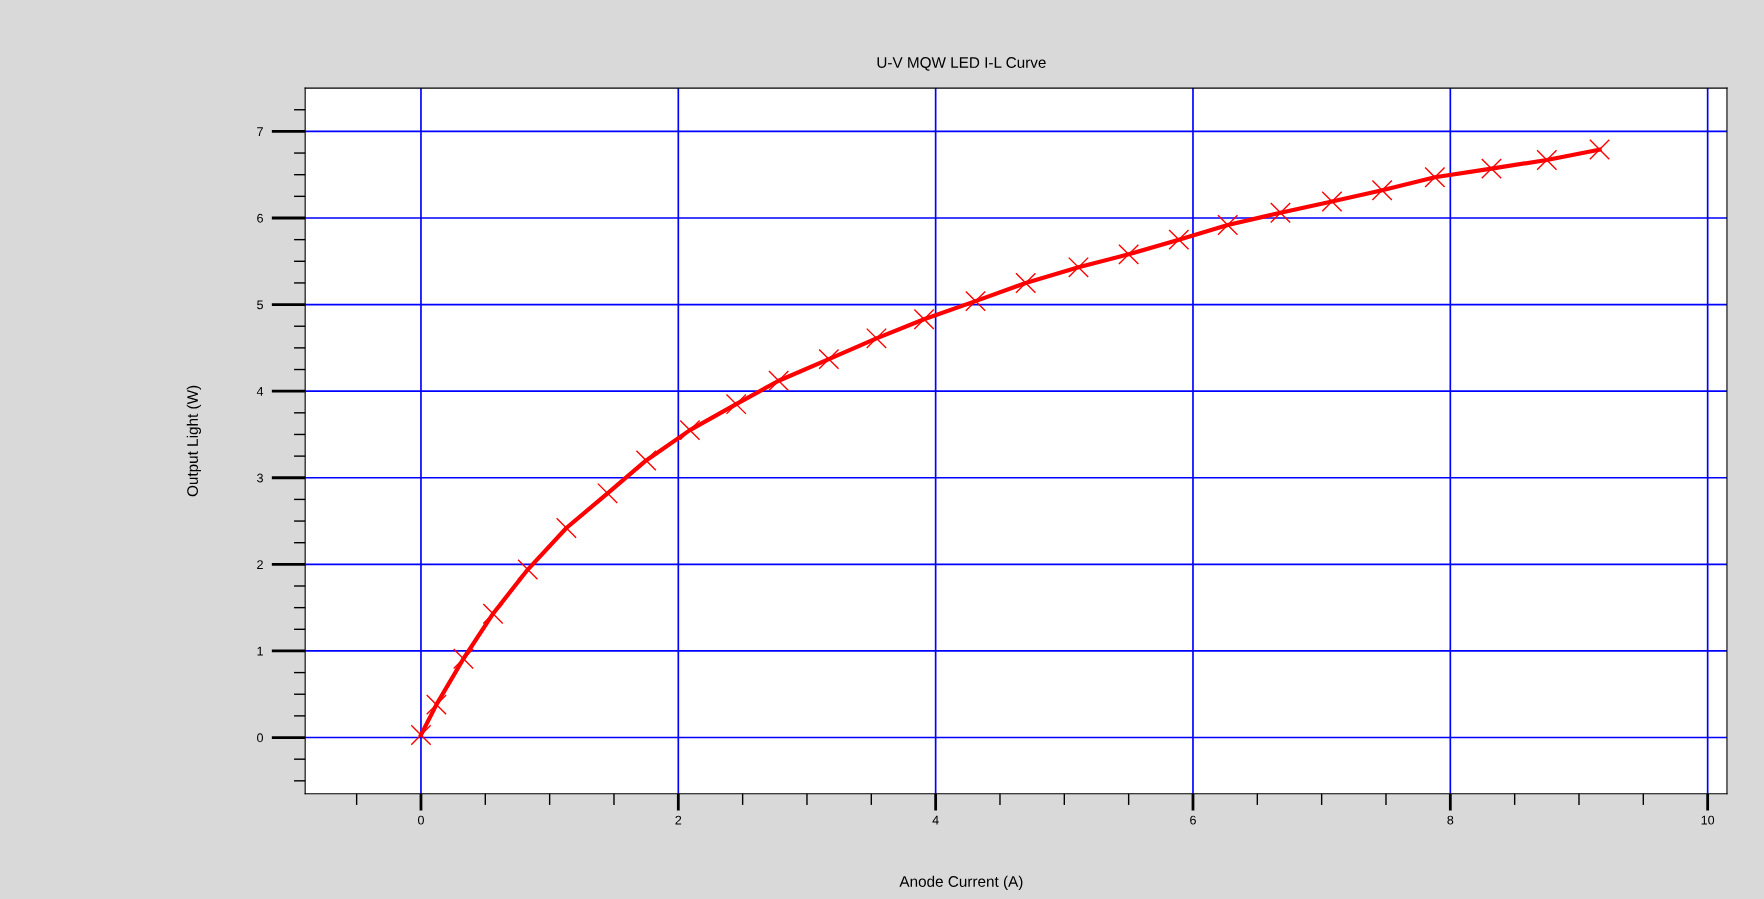 This screenshot has height=899, width=1764. What do you see at coordinates (260, 391) in the screenshot?
I see `y-tick-label: 4` at bounding box center [260, 391].